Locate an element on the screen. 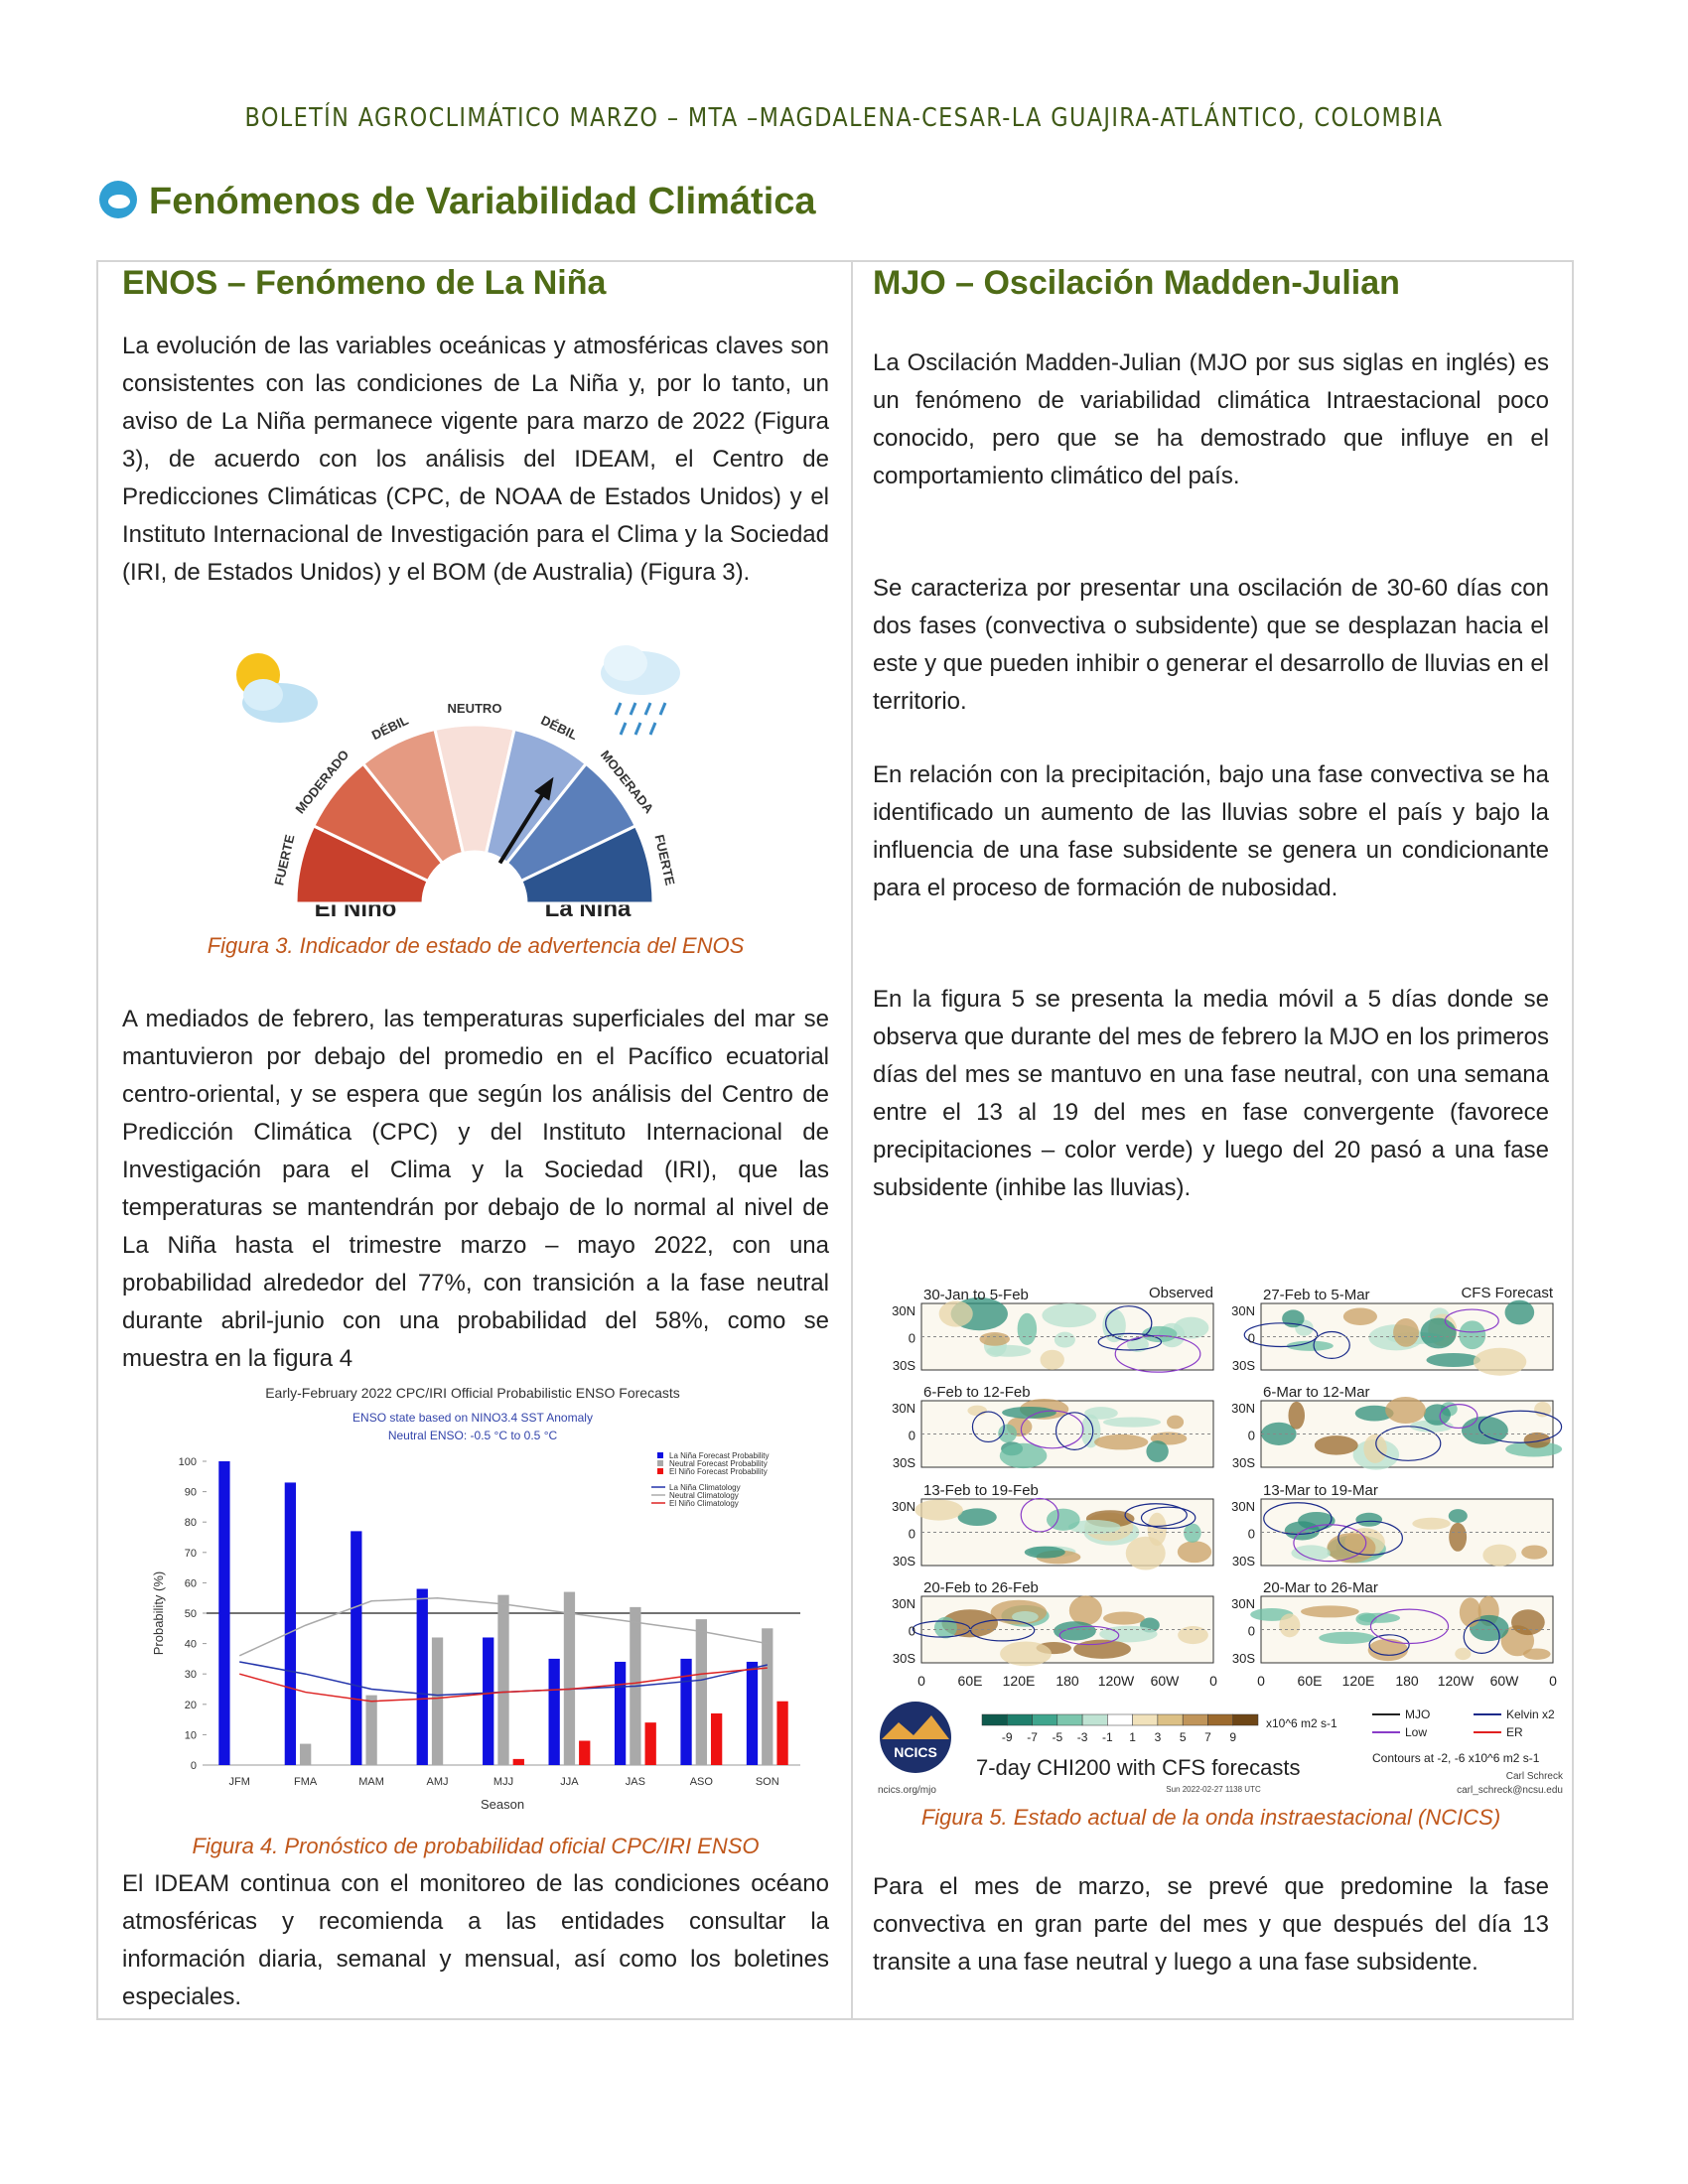  sun-cloud-icon is located at coordinates (277, 688).